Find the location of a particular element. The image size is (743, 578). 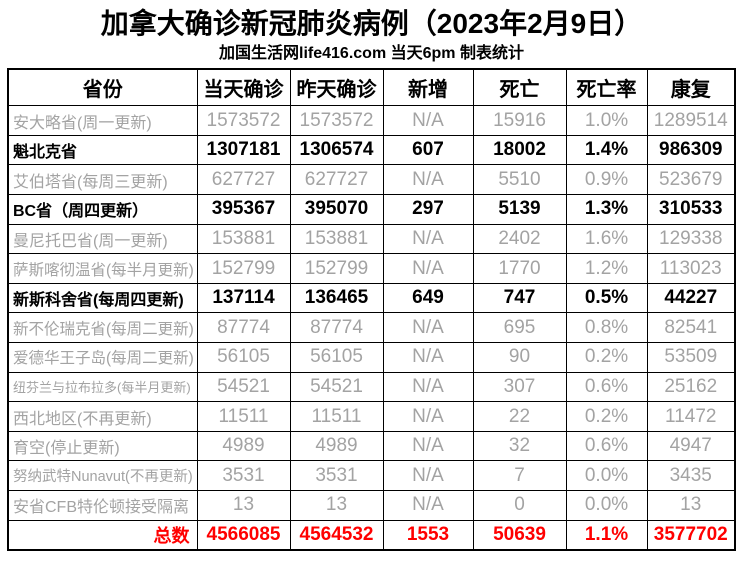

table-row: 育空(停止更新) 4989 4989 N/A 32 0.6% 4947 is located at coordinates (371, 446).